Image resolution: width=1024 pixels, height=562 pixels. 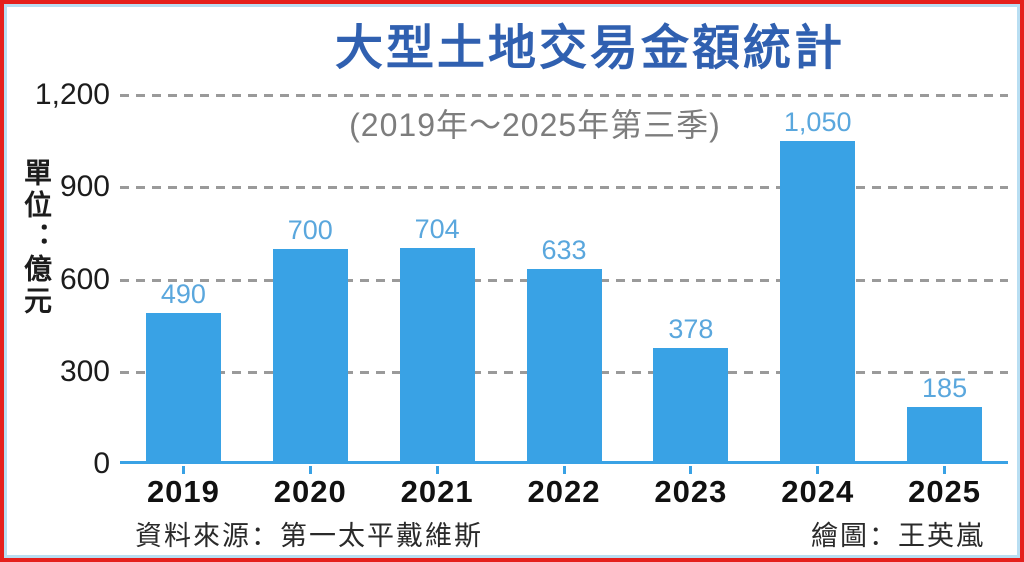 I want to click on x-axis-tick-2021, so click(x=437, y=470).